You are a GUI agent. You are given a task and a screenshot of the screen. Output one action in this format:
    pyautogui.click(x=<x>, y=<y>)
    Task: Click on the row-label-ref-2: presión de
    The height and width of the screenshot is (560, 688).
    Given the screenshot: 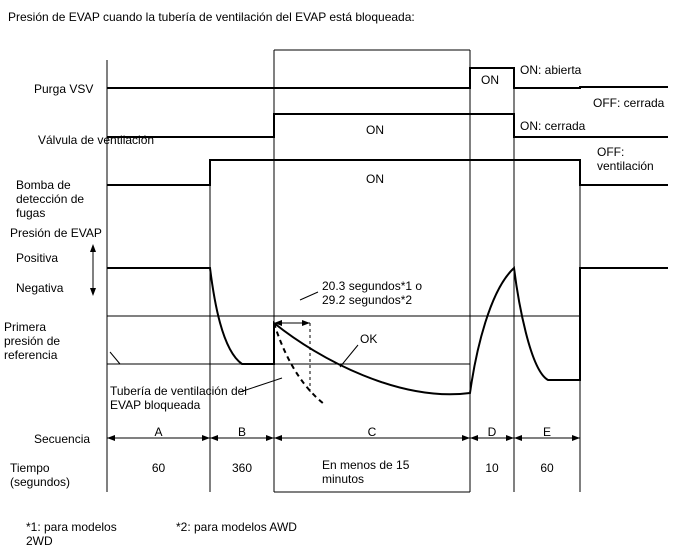 What is the action you would take?
    pyautogui.click(x=32, y=341)
    